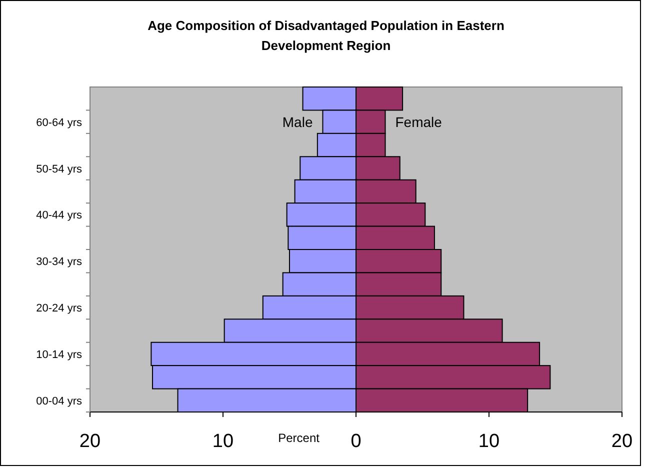 This screenshot has width=650, height=475. What do you see at coordinates (418, 122) in the screenshot?
I see `series-label: Female` at bounding box center [418, 122].